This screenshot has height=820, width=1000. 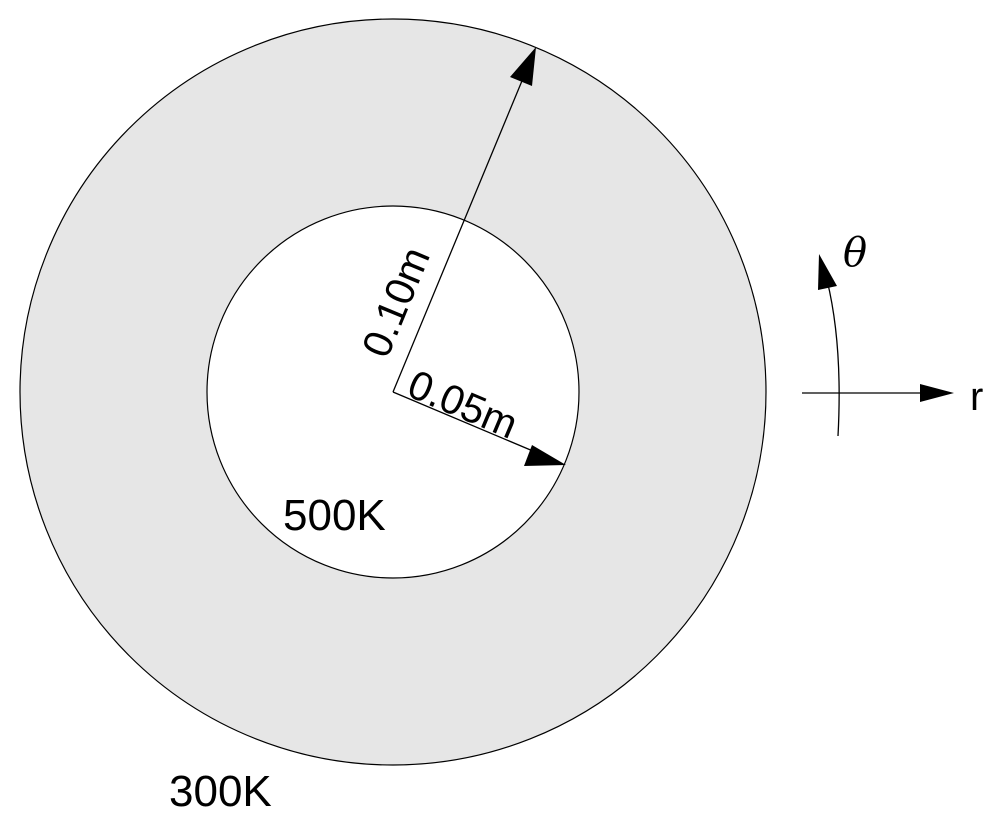 What do you see at coordinates (855, 253) in the screenshot?
I see `angular-axis-label: θ` at bounding box center [855, 253].